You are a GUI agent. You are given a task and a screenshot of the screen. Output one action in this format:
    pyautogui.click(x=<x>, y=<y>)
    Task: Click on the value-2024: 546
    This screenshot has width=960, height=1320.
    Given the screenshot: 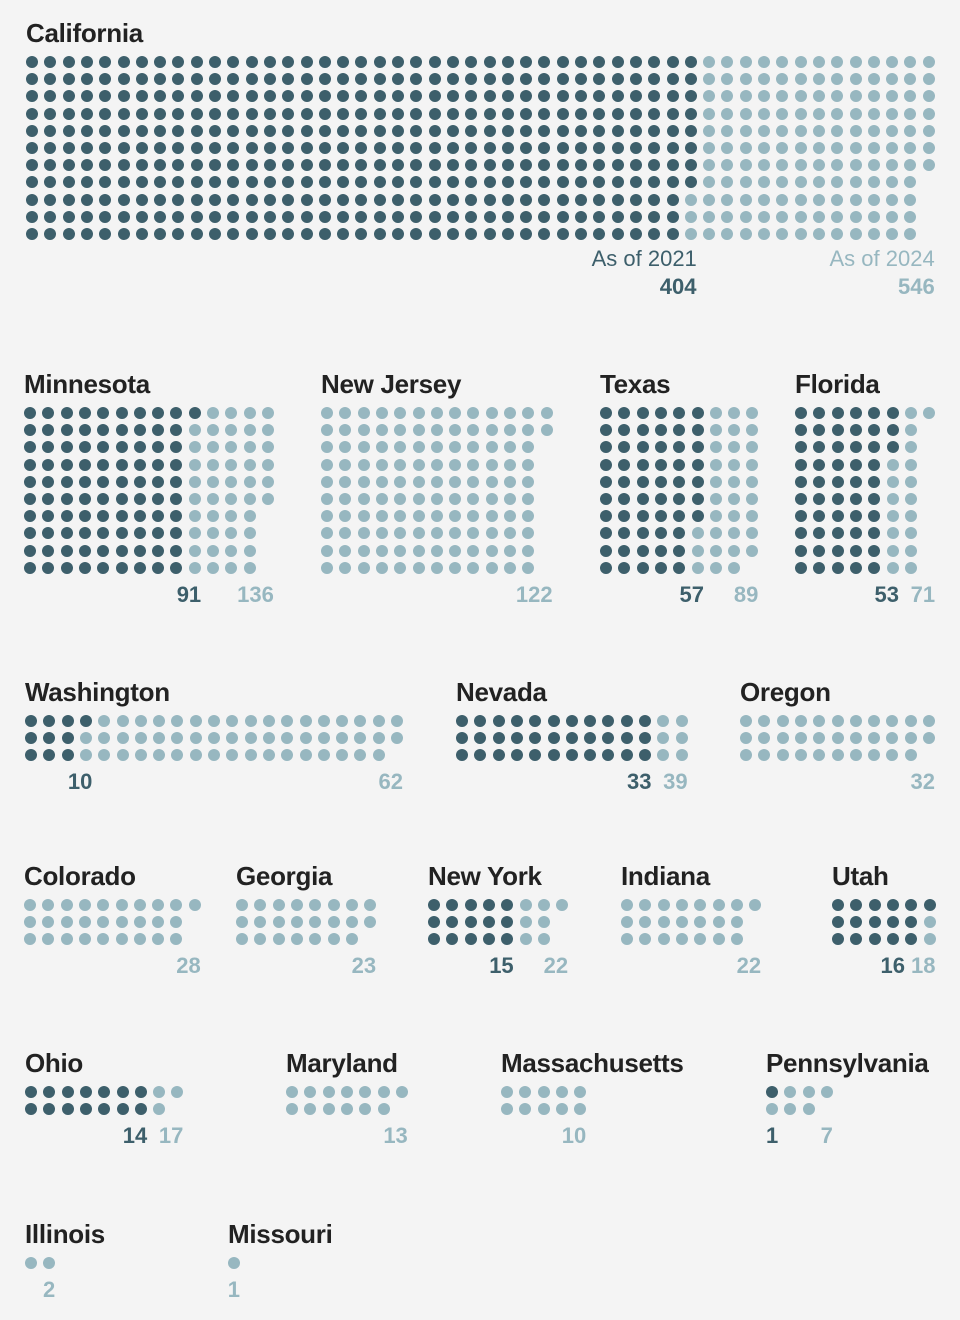 What is the action you would take?
    pyautogui.click(x=916, y=286)
    